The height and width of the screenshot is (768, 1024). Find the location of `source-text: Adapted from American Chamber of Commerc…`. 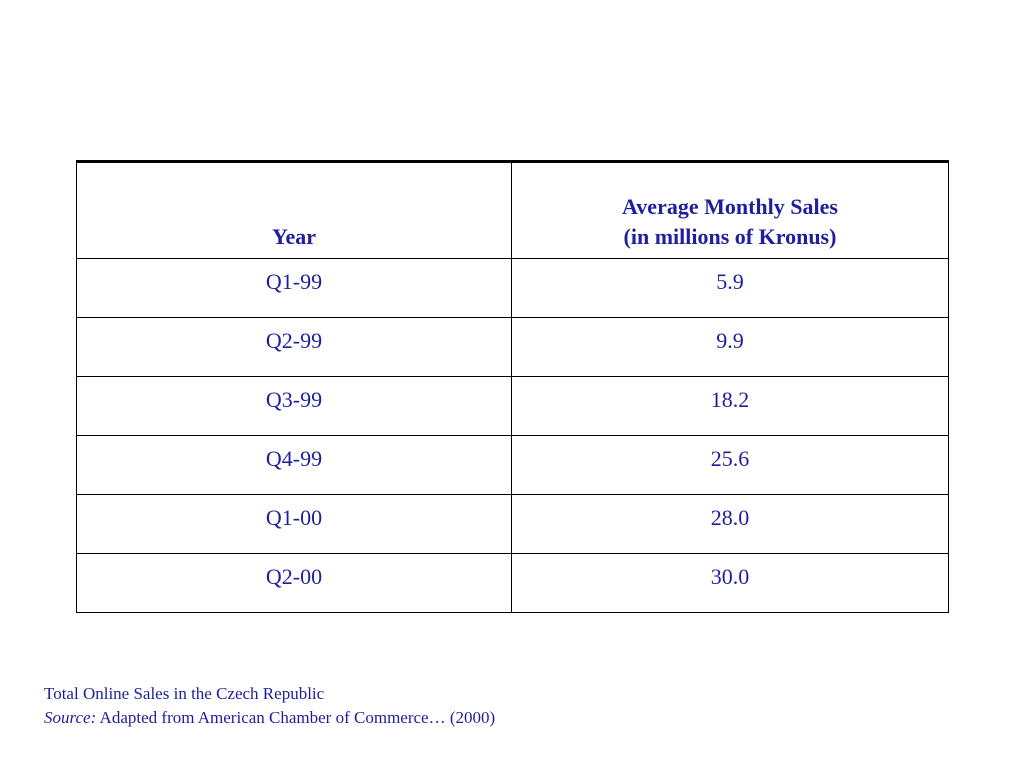

source-text: Adapted from American Chamber of Commerc… is located at coordinates (296, 717).